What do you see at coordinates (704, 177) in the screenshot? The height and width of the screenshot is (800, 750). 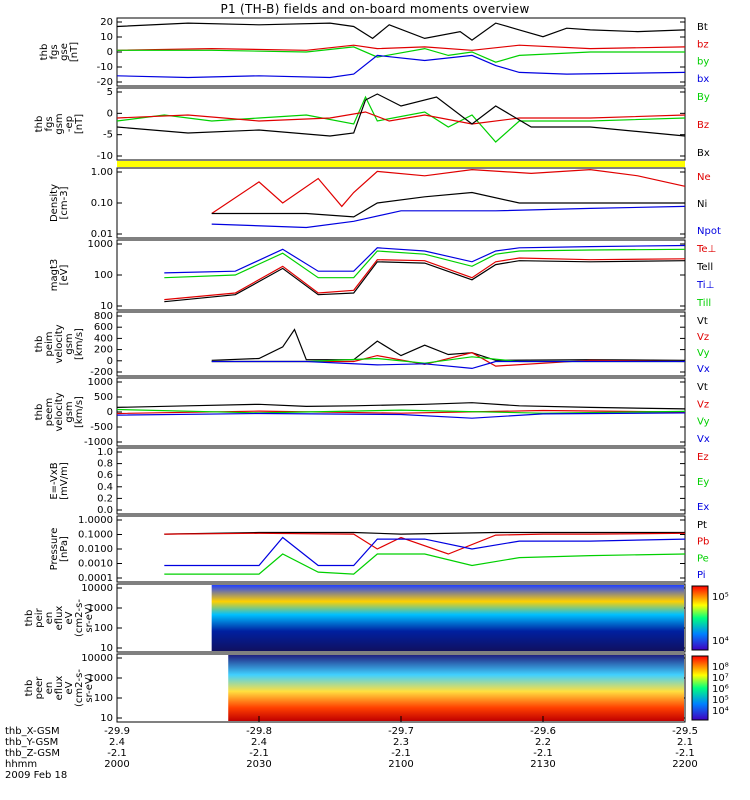 I see `legend-label-Ne: Ne` at bounding box center [704, 177].